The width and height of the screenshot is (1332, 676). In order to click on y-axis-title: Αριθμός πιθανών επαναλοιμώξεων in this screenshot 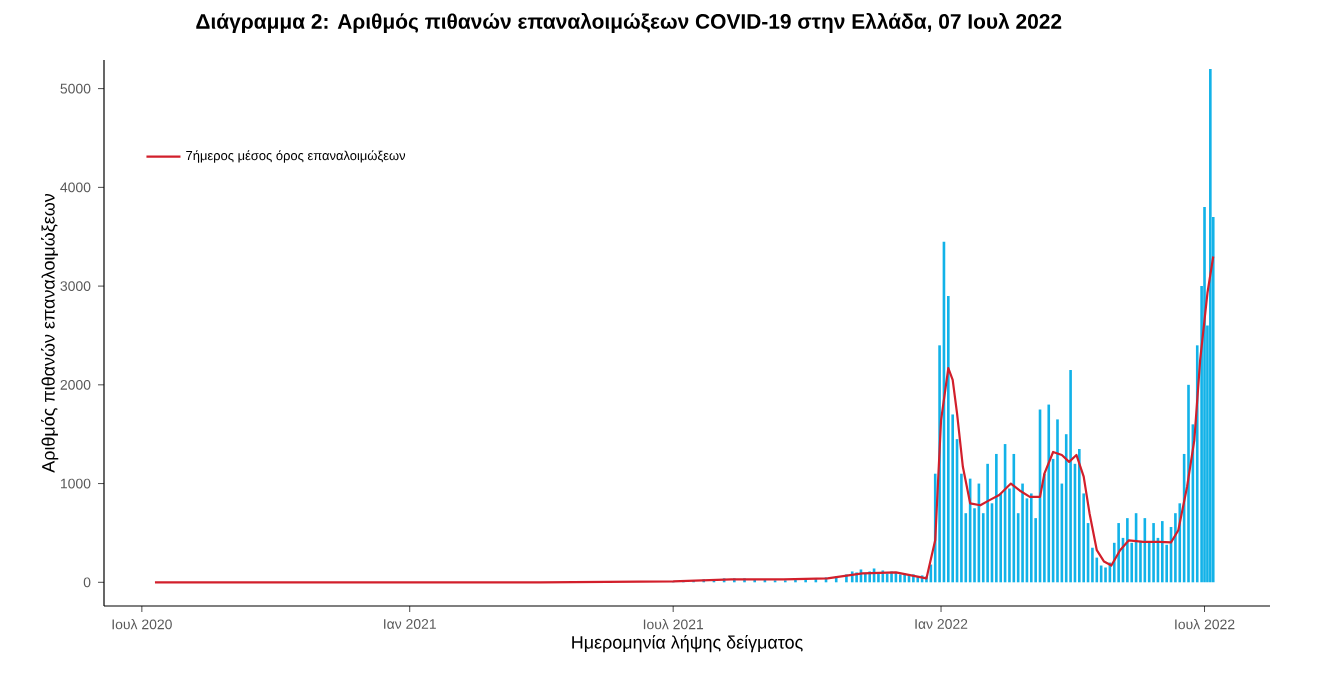, I will do `click(50, 333)`.